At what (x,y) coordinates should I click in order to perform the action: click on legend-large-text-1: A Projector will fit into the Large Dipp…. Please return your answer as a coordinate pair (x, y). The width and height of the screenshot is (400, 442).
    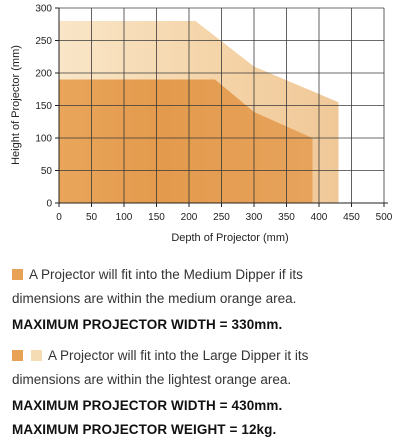
    Looking at the image, I should click on (206, 356).